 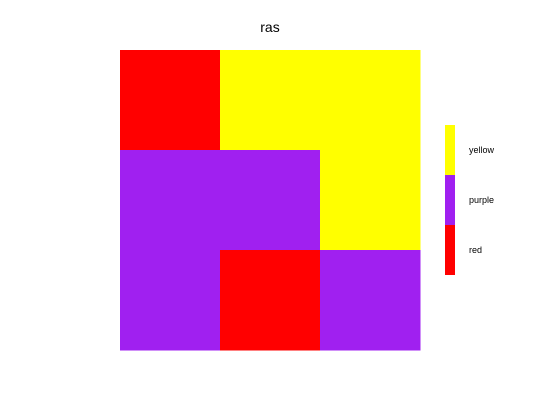 I want to click on raster-cell-r1-c1-red, so click(x=170, y=100).